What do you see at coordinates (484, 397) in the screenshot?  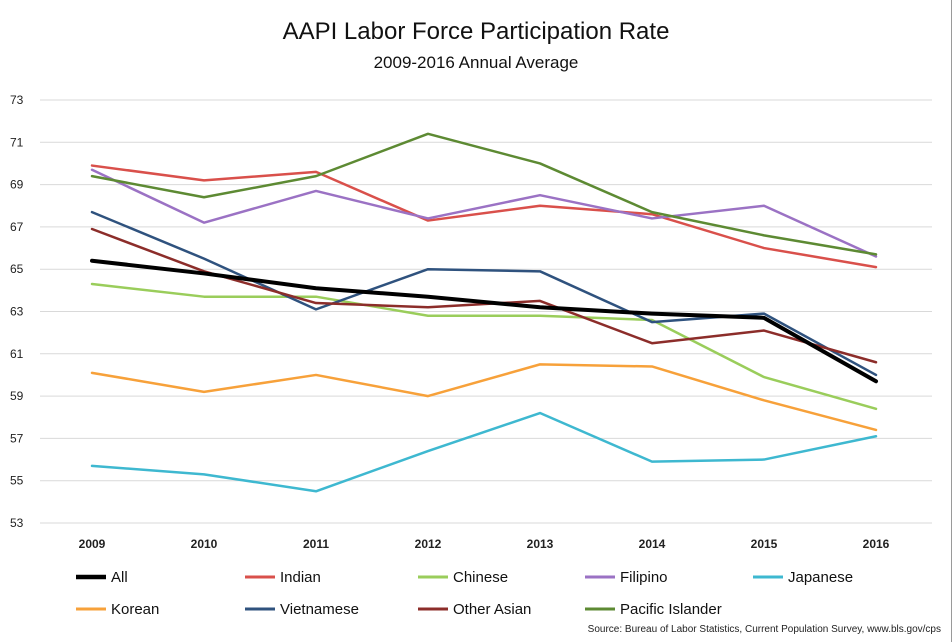 I see `series-line-korean` at bounding box center [484, 397].